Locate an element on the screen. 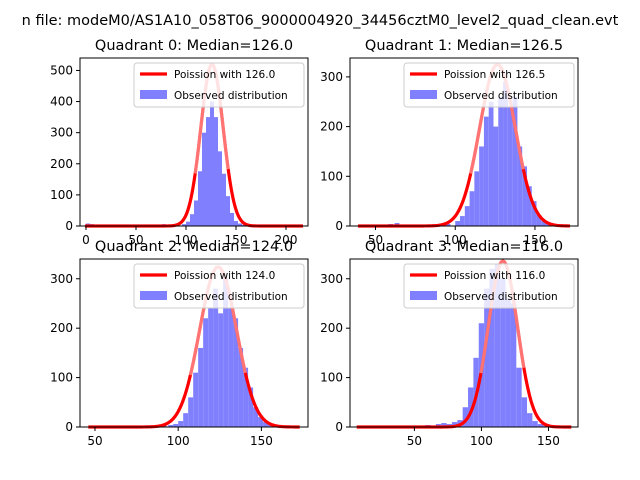 The width and height of the screenshot is (640, 480). quadrant-3-title: Quadrant 3: Median=116.0 is located at coordinates (464, 247).